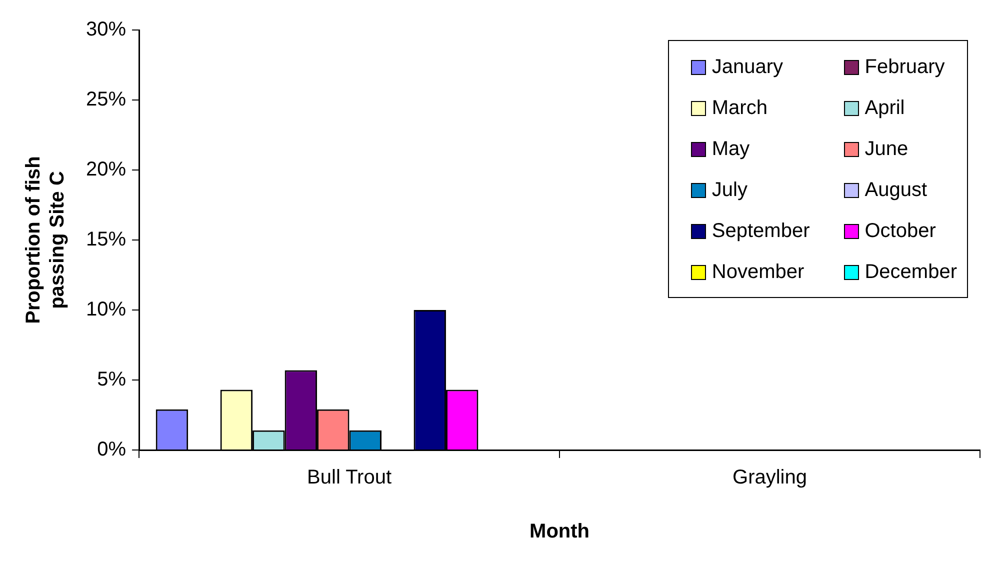 This screenshot has width=984, height=562. Describe the element at coordinates (106, 29) in the screenshot. I see `y-tick-label: 30%` at that location.